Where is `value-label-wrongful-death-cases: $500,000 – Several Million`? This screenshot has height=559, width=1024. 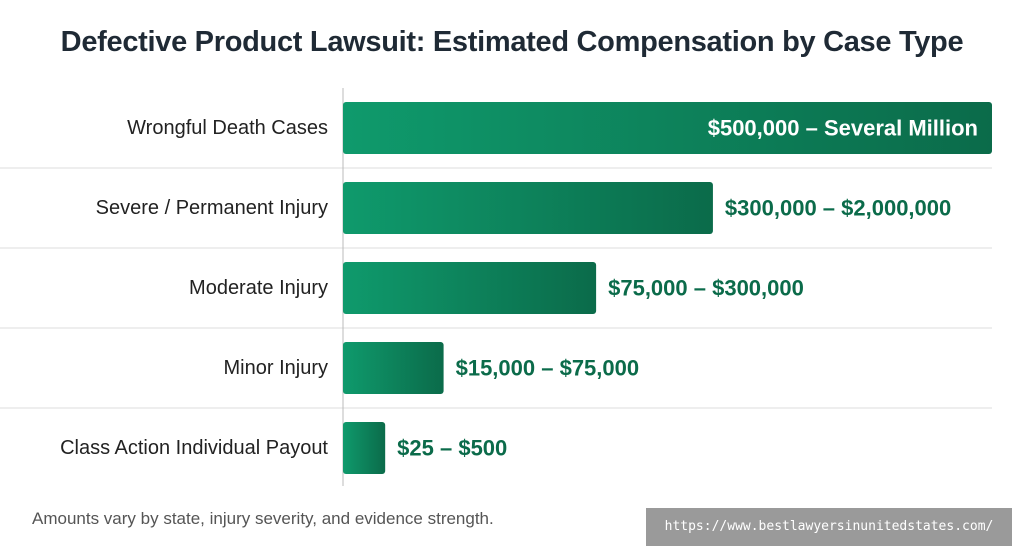 value-label-wrongful-death-cases: $500,000 – Several Million is located at coordinates (843, 128).